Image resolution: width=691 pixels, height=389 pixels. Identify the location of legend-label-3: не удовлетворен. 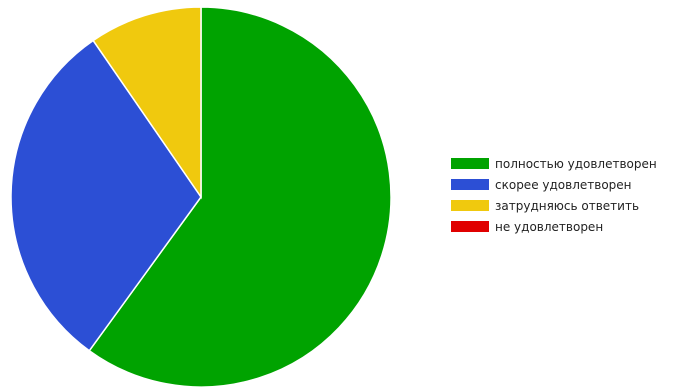
(549, 227).